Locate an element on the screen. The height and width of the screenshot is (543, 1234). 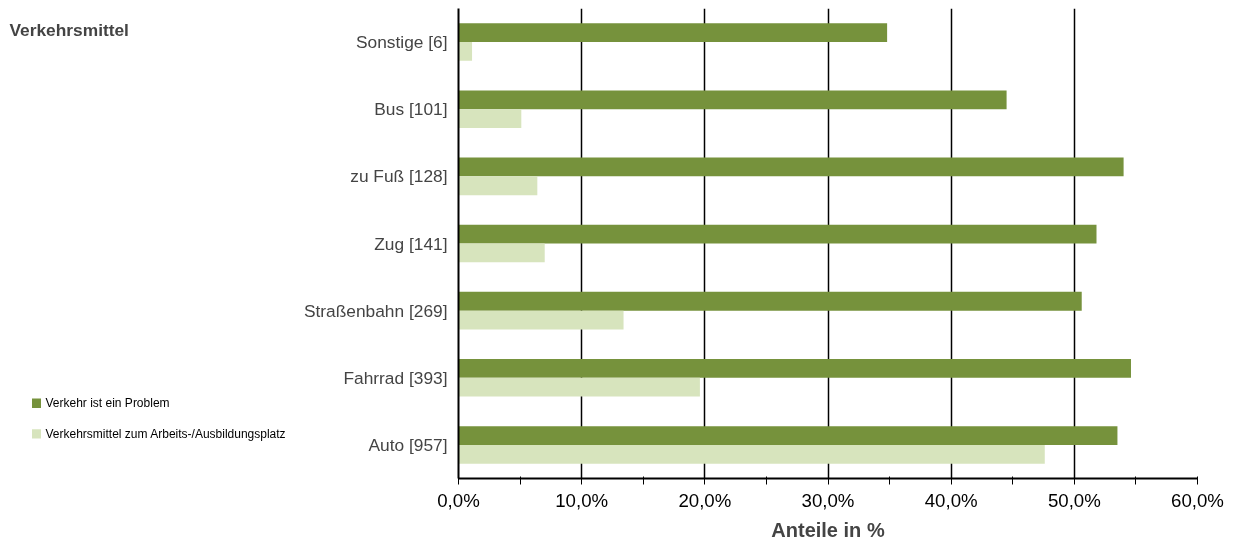
y-tick-label: Auto [957] is located at coordinates (408, 444).